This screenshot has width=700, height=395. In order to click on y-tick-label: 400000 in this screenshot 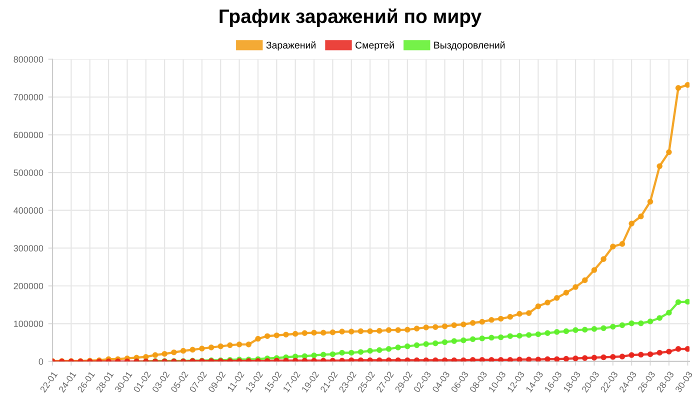, I will do `click(29, 210)`.